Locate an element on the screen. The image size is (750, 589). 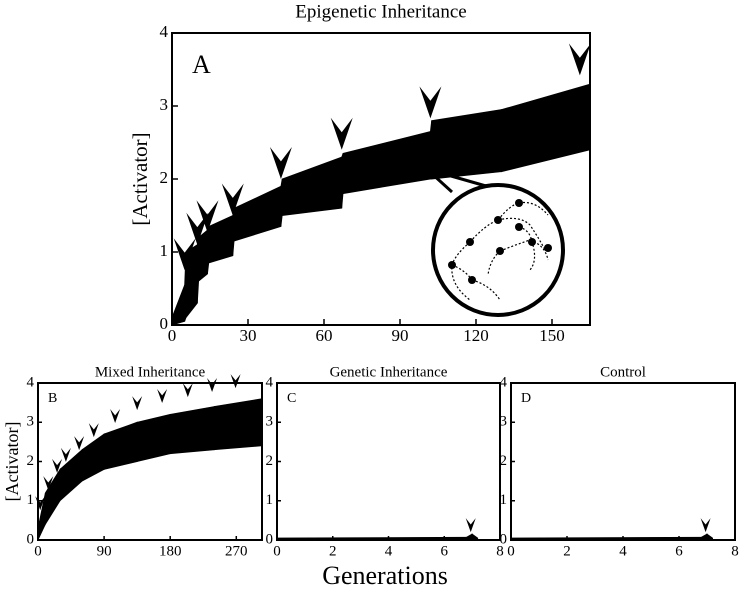
panel: Genetic Inheritance C 0 2 4 6 8 0 1 2 3 4 is located at coordinates (385, 461).